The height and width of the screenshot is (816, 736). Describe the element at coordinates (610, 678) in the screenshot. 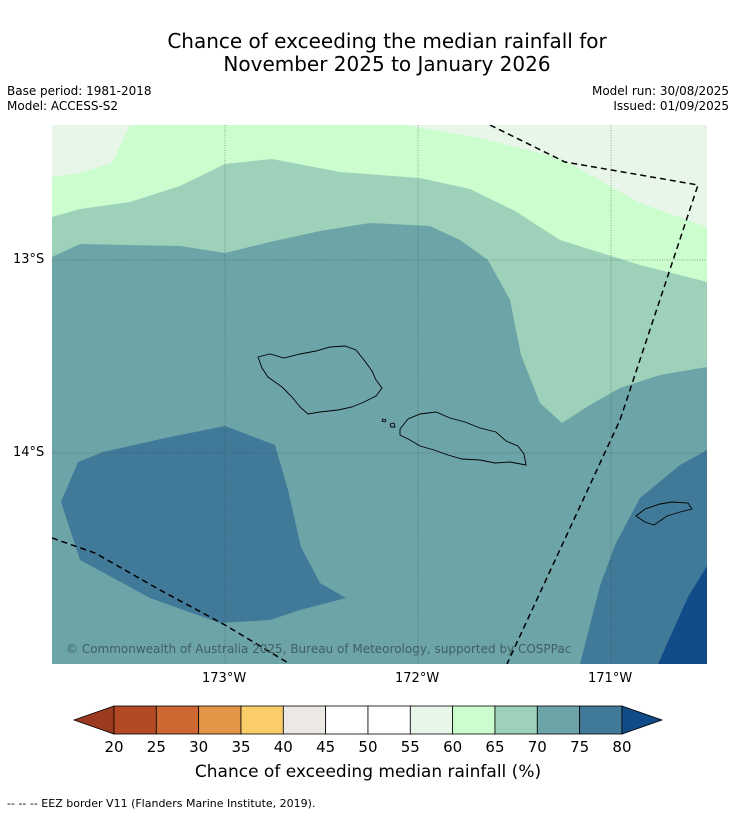

I see `lon-label-171w: 171°W` at that location.